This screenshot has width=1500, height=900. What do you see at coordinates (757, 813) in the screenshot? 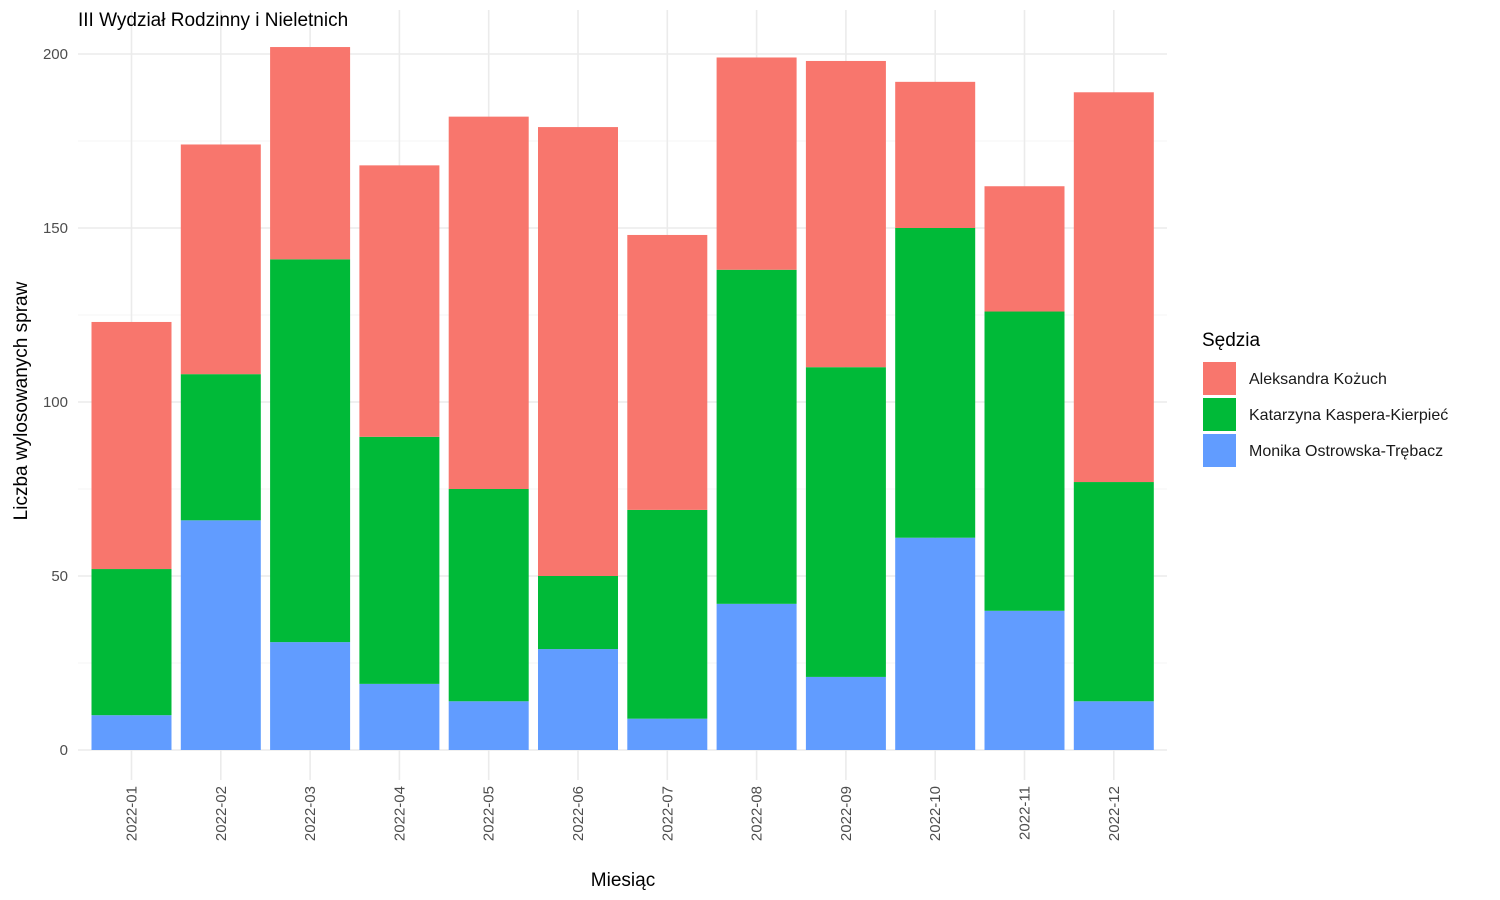
I see `x-tick-label: 2022-08` at bounding box center [757, 813].